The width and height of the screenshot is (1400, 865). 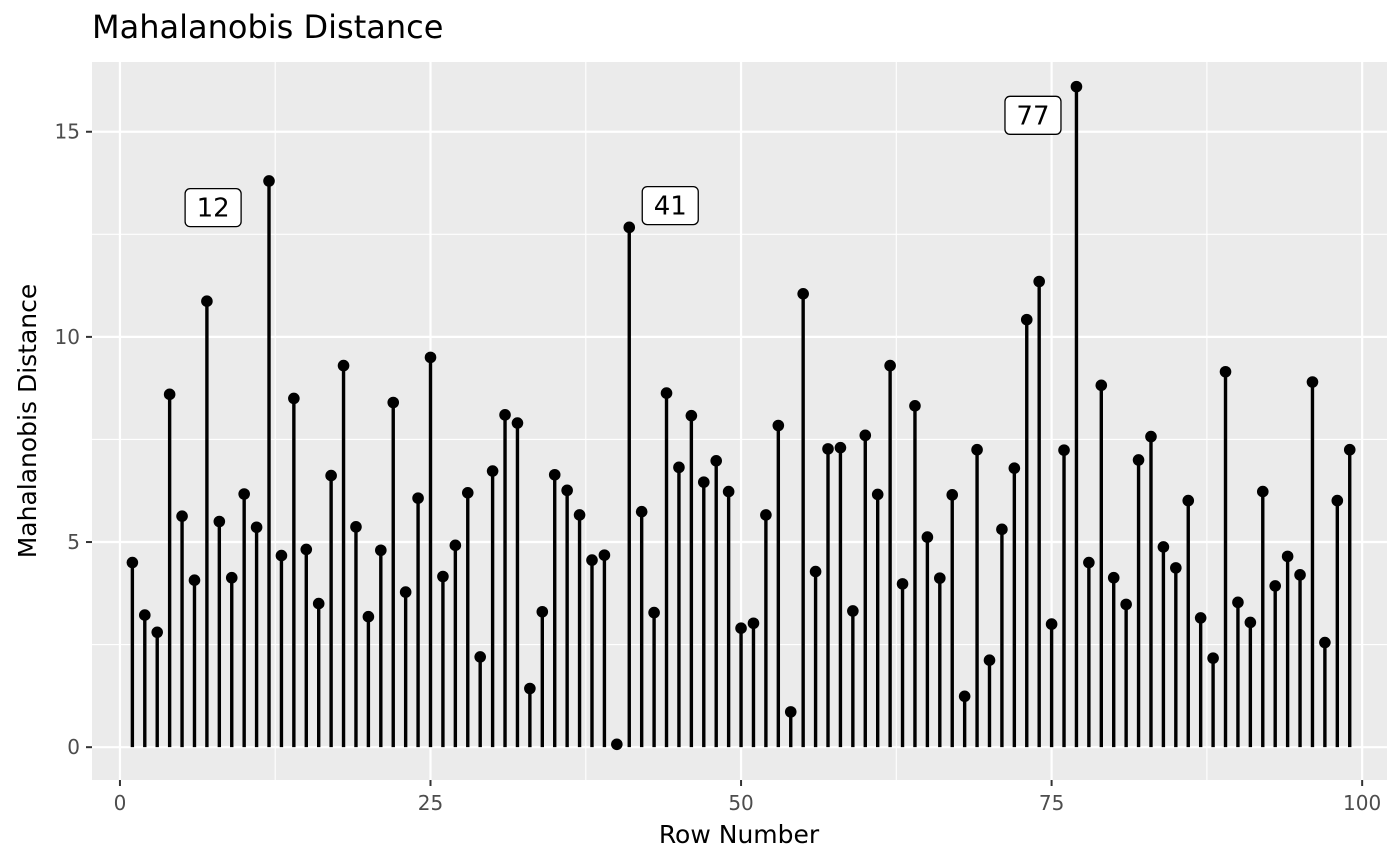 What do you see at coordinates (739, 834) in the screenshot?
I see `x-axis-title: Row Number` at bounding box center [739, 834].